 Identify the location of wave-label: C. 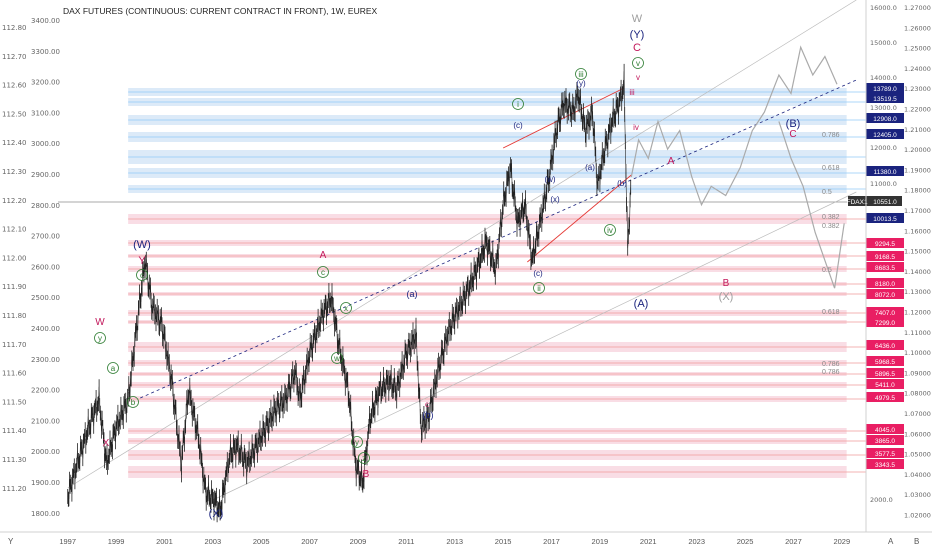
(637, 48).